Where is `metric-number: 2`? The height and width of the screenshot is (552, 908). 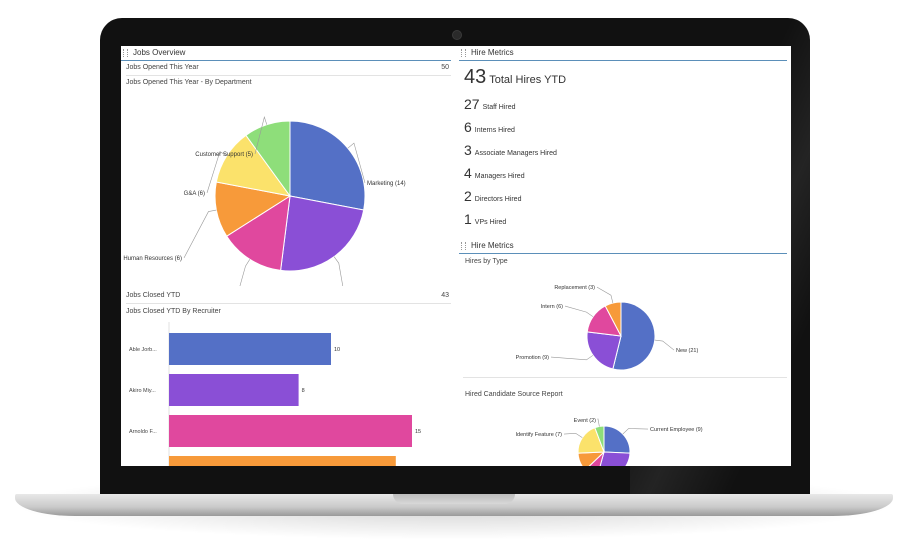
metric-number: 2 is located at coordinates (468, 196).